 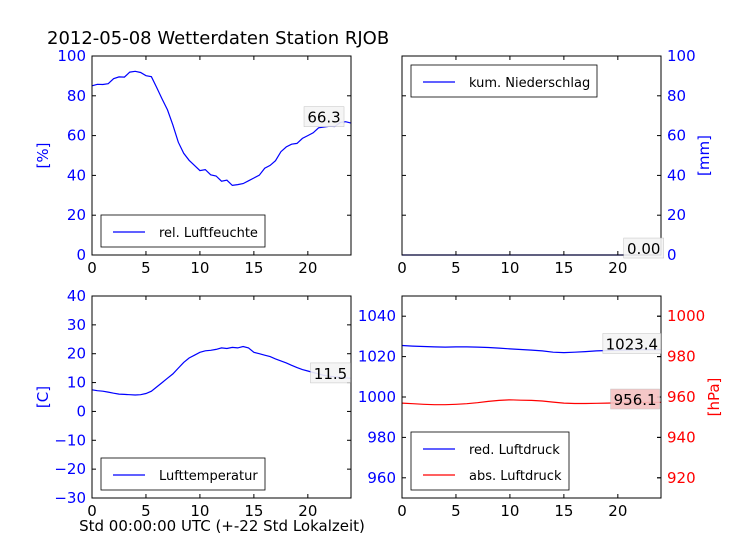 What do you see at coordinates (70, 440) in the screenshot?
I see `y-tick-label-temperature: −10` at bounding box center [70, 440].